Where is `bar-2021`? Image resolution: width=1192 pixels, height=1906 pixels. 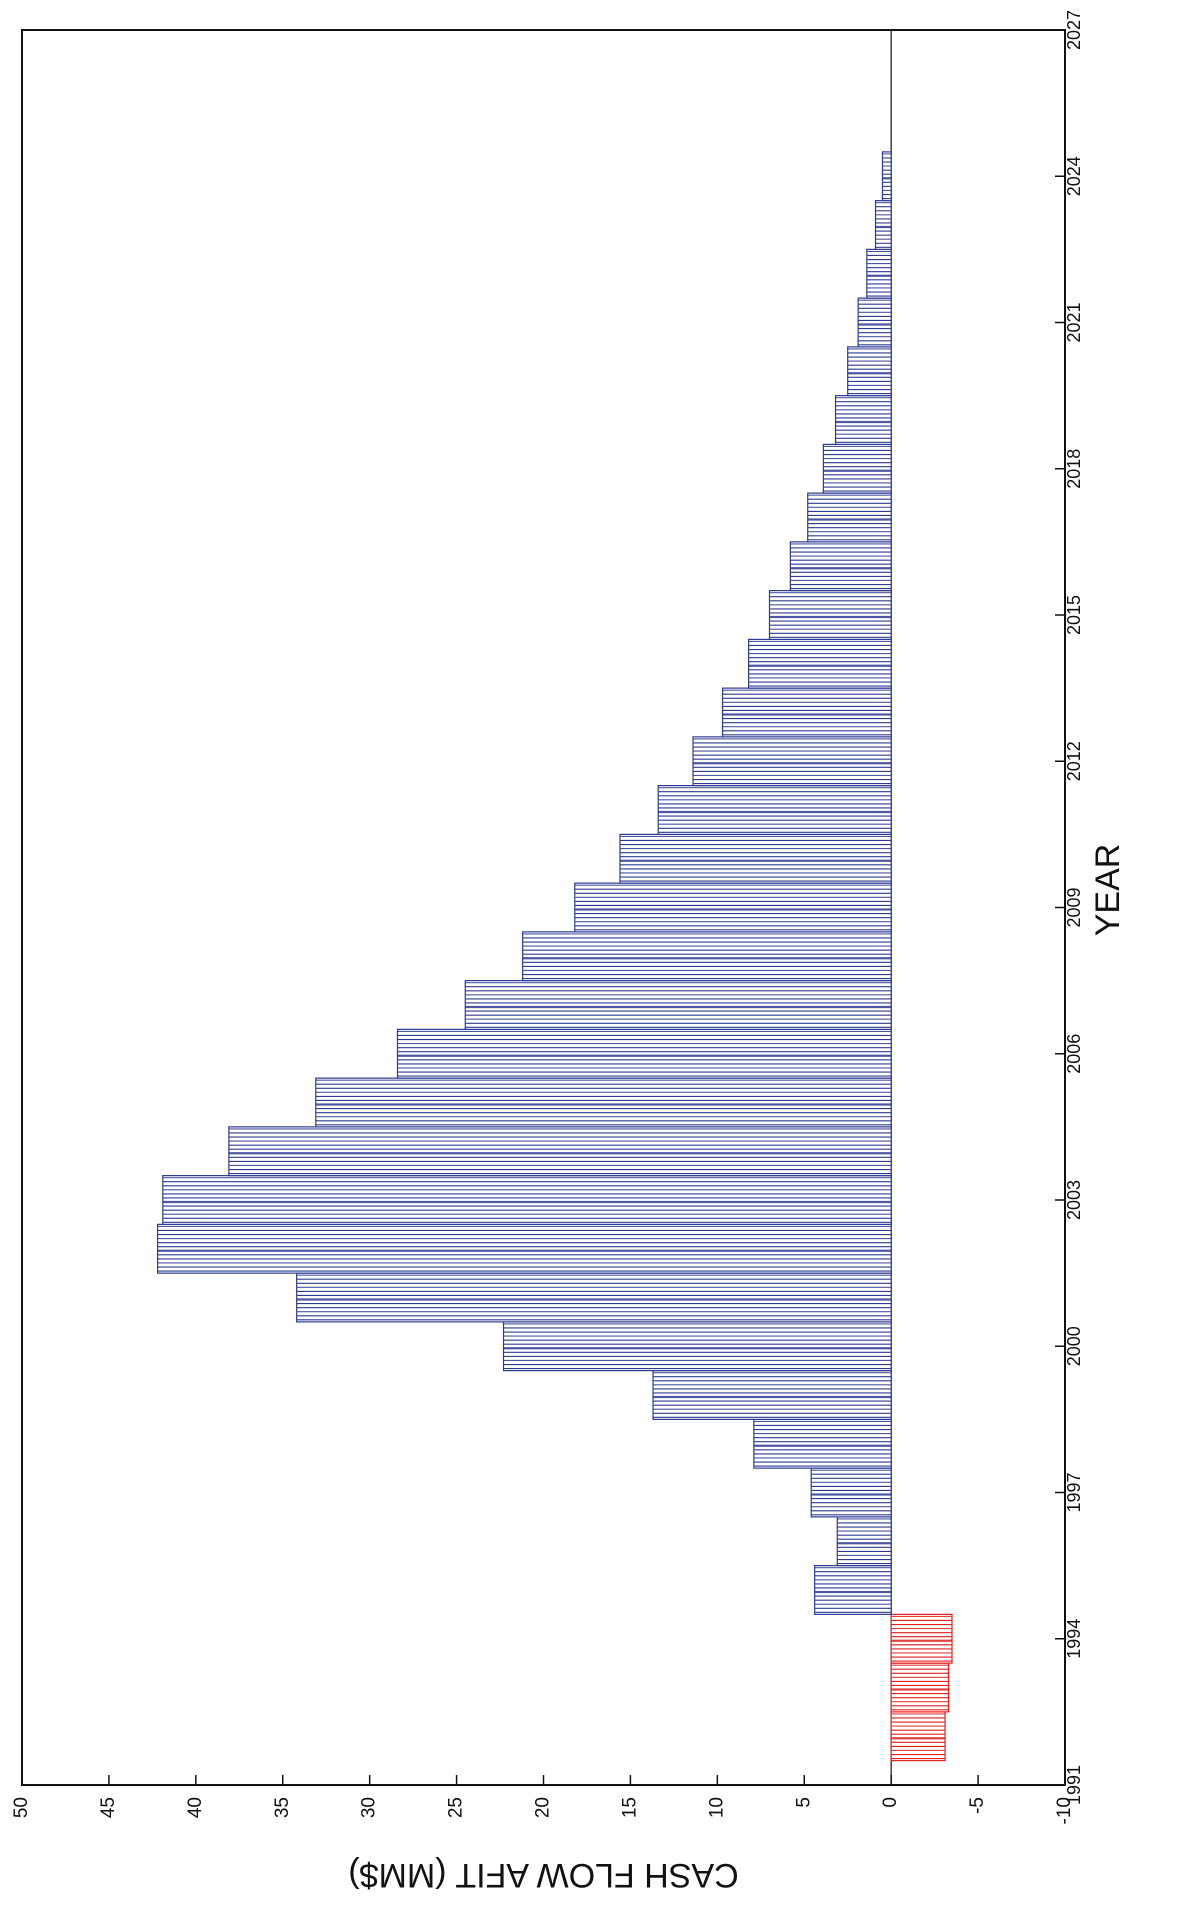
bar-2021 is located at coordinates (874, 322).